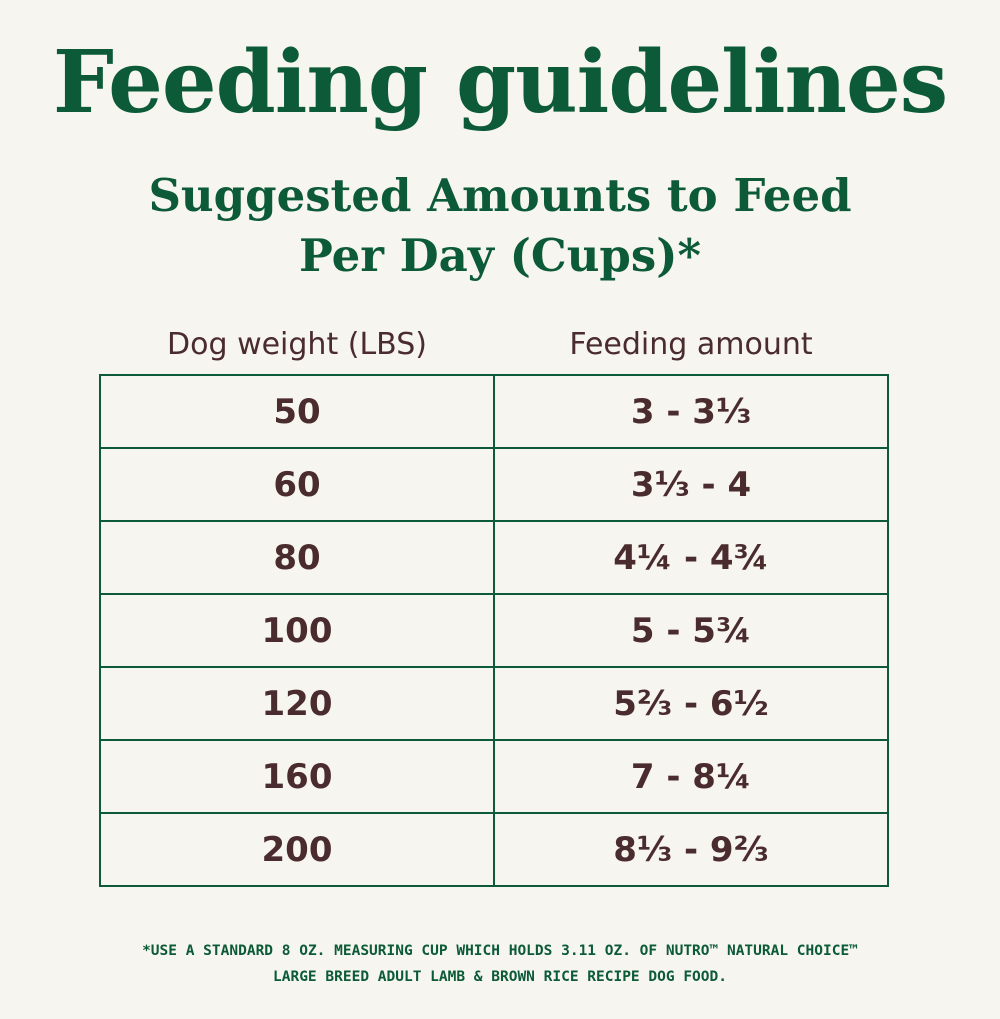 The height and width of the screenshot is (1019, 1000). I want to click on table-row: 80 4¼ - 4¾, so click(494, 557).